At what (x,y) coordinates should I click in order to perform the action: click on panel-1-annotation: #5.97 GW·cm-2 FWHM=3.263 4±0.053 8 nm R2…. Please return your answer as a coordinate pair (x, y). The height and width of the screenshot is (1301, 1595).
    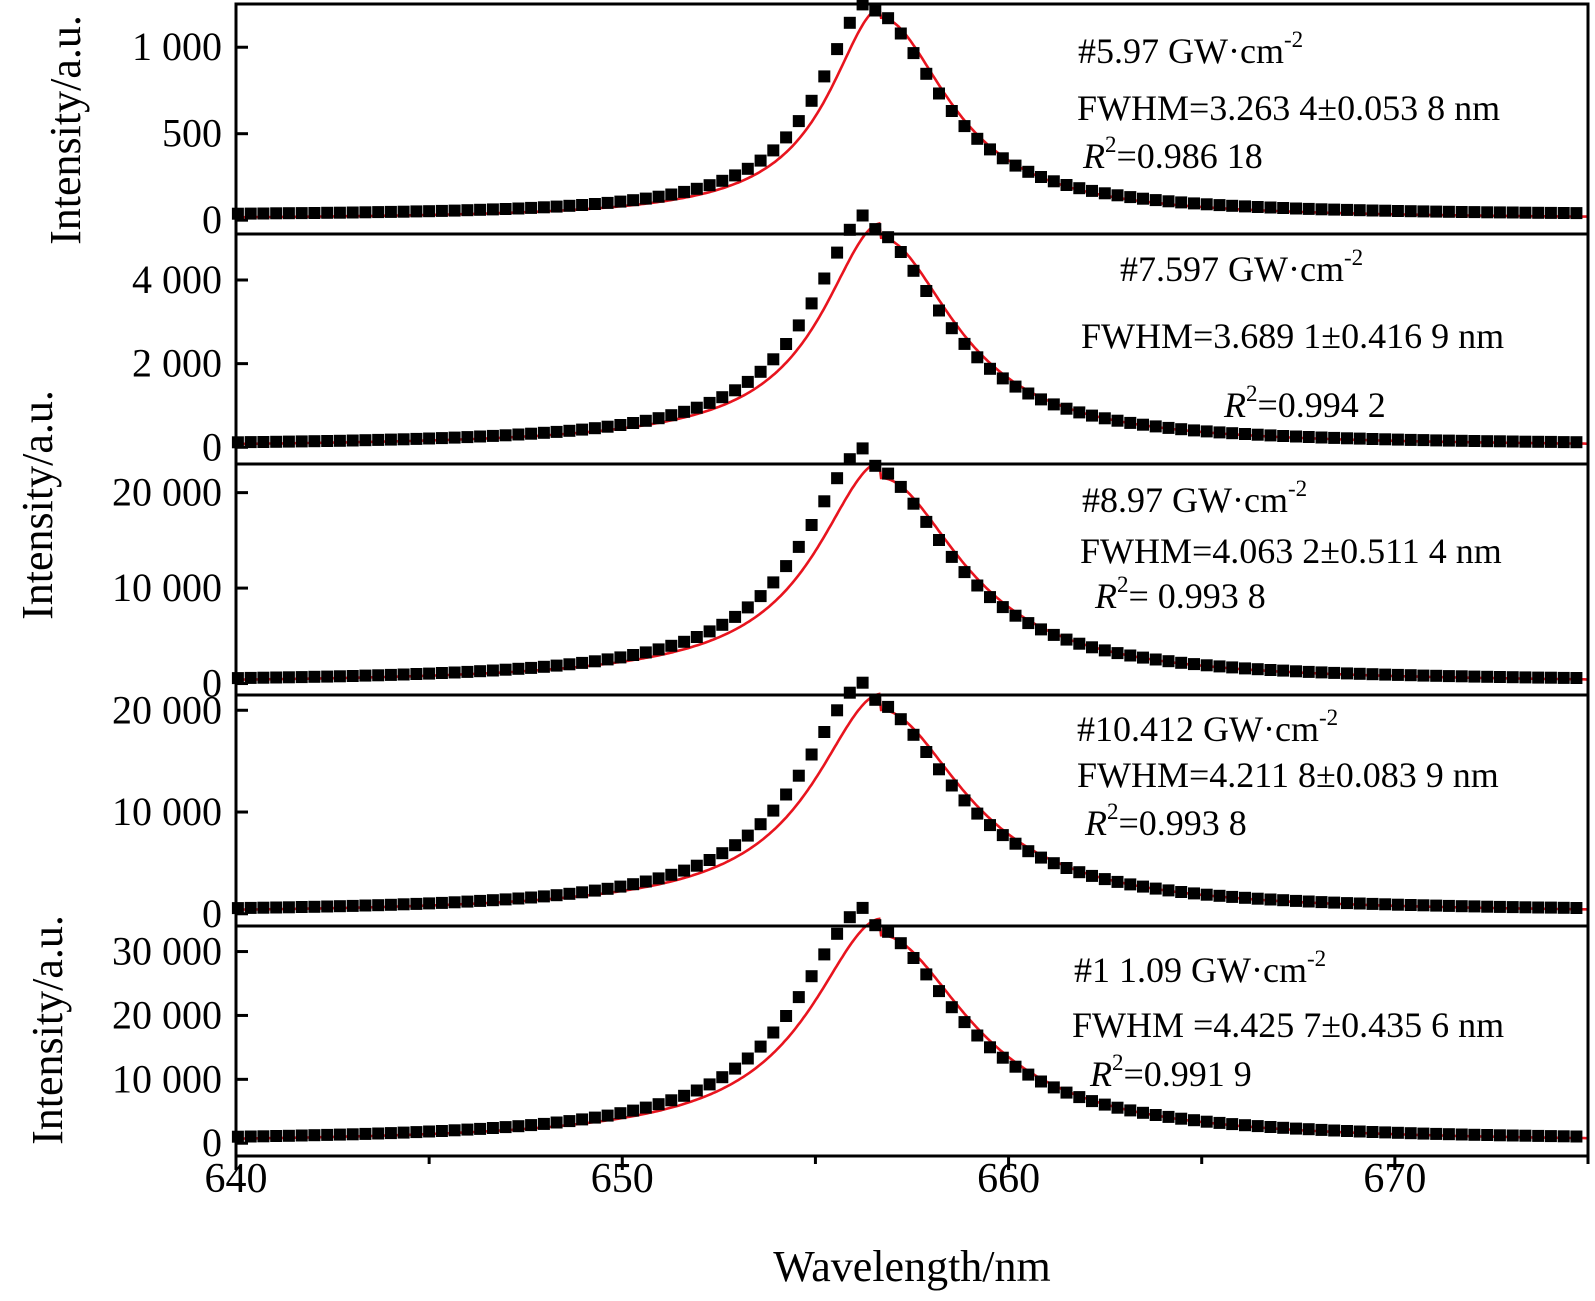
    Looking at the image, I should click on (1288, 101).